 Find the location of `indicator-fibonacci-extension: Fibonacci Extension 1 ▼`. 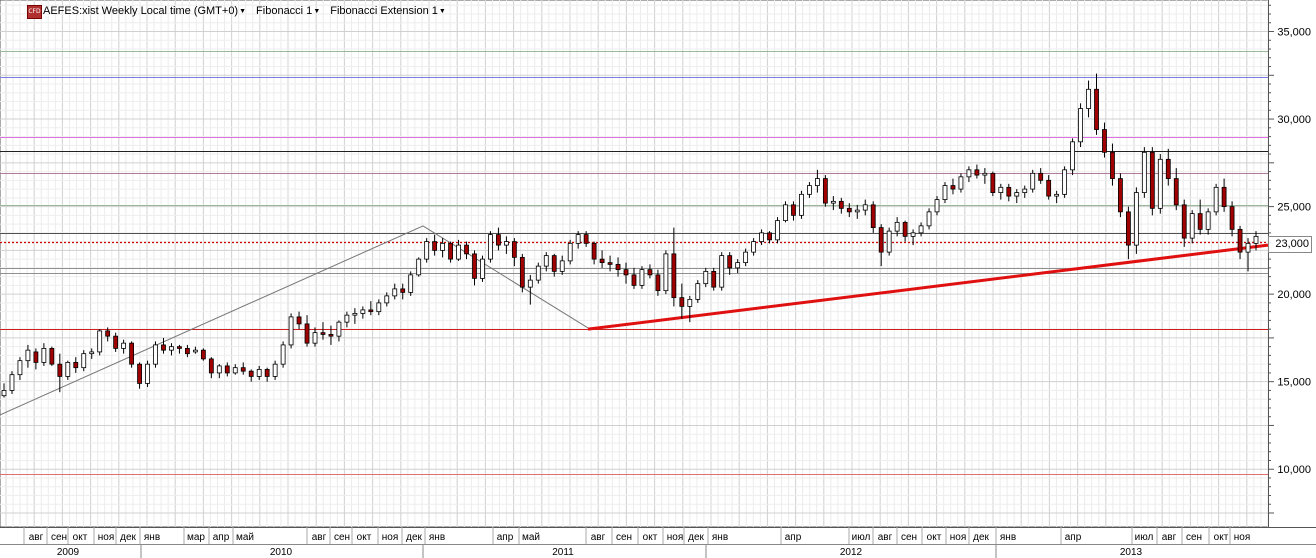

indicator-fibonacci-extension: Fibonacci Extension 1 ▼ is located at coordinates (388, 11).